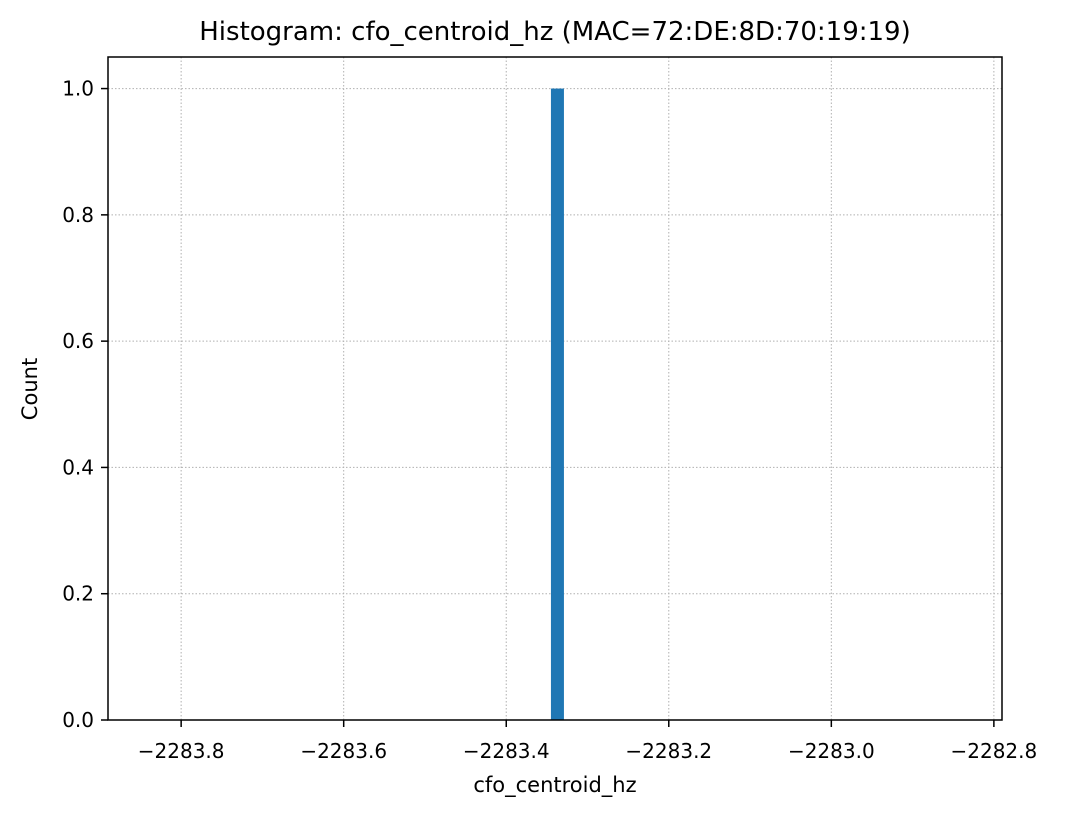  What do you see at coordinates (343, 751) in the screenshot?
I see `x-tick-label: −2283.6` at bounding box center [343, 751].